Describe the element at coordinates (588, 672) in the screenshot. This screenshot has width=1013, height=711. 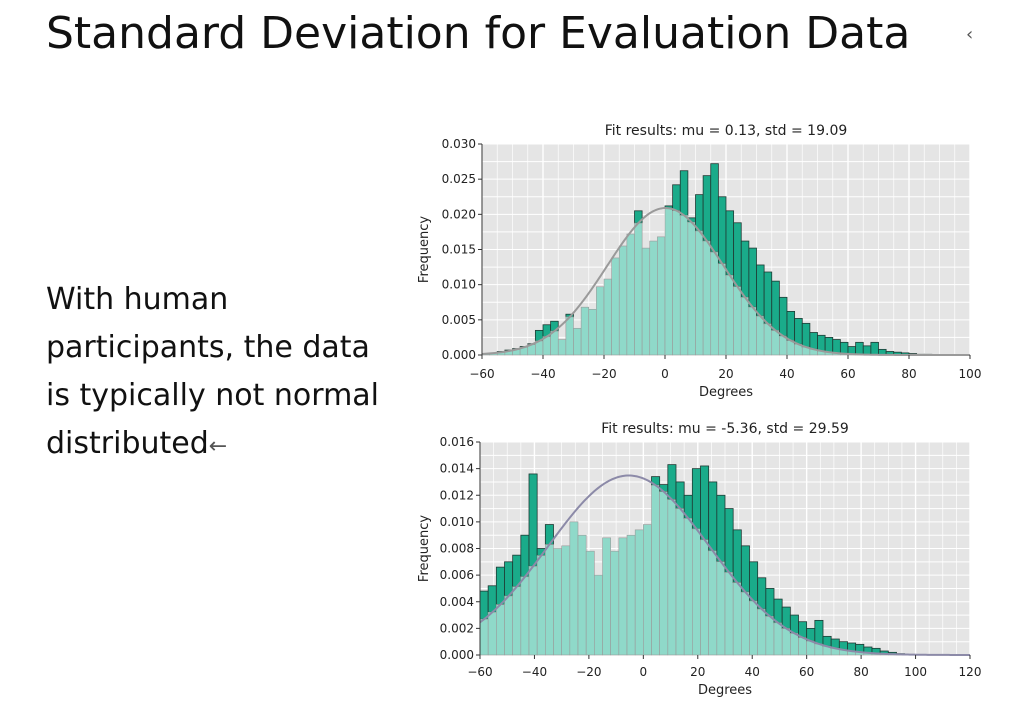
I see `x-tick-label: −20` at that location.